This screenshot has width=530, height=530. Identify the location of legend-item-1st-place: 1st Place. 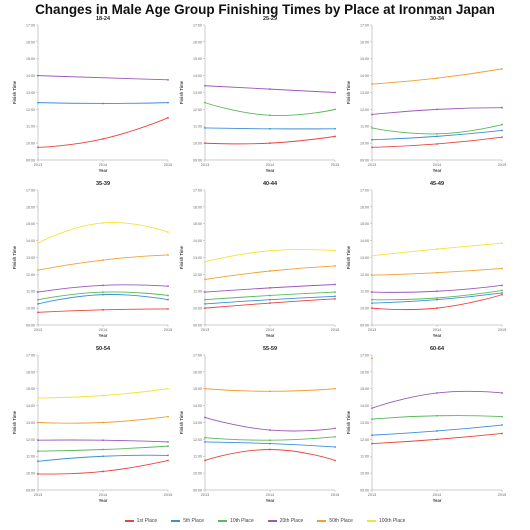
(141, 521).